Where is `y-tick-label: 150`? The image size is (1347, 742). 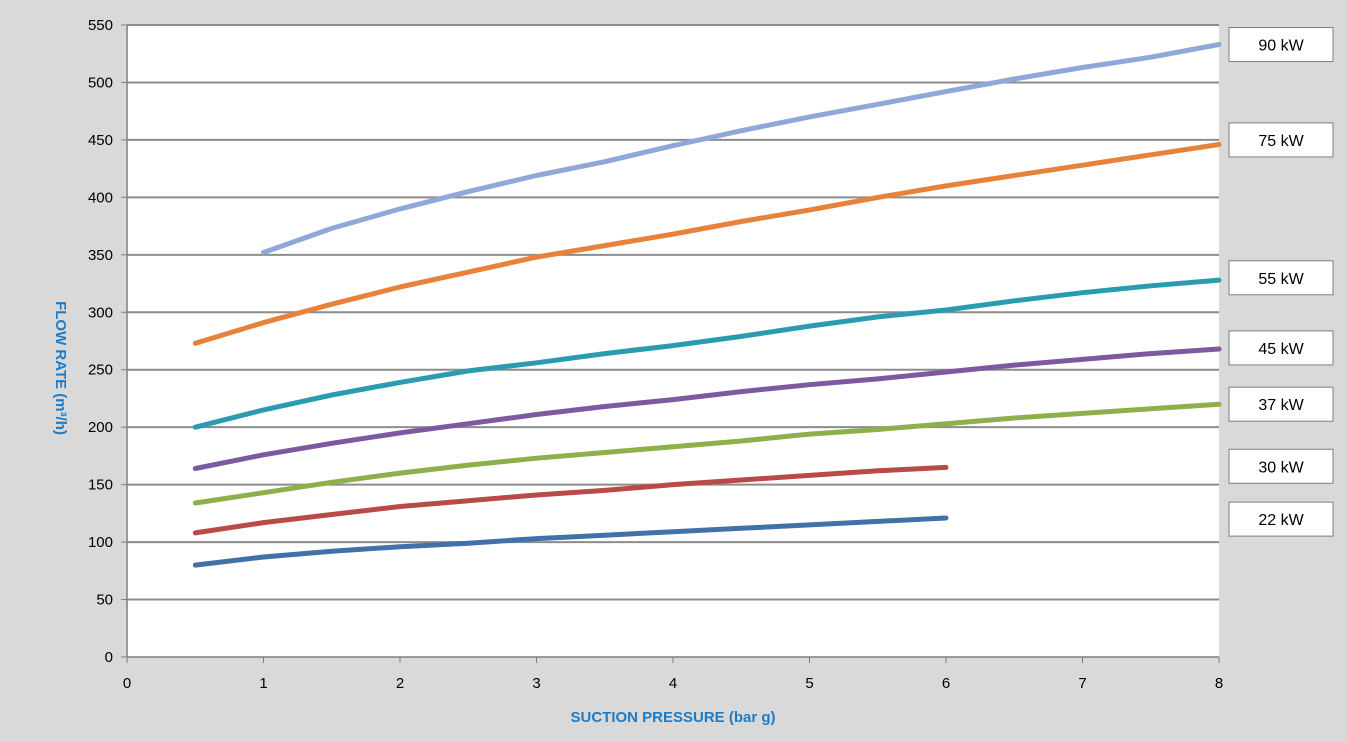 y-tick-label: 150 is located at coordinates (100, 485).